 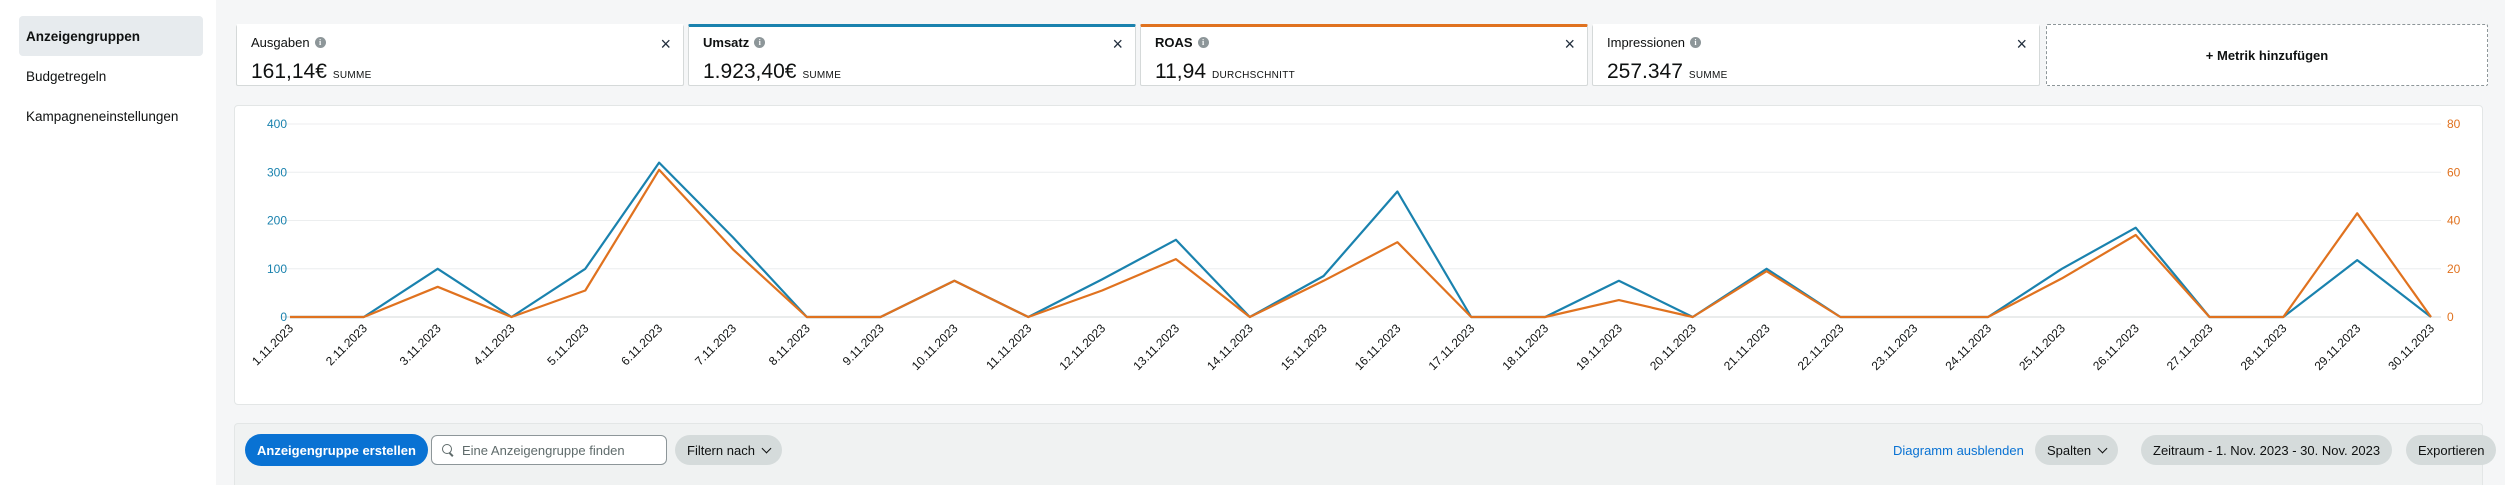 I want to click on metric-card-ausgaben: Ausgaben i × 161,14€ SUMME, so click(x=460, y=55).